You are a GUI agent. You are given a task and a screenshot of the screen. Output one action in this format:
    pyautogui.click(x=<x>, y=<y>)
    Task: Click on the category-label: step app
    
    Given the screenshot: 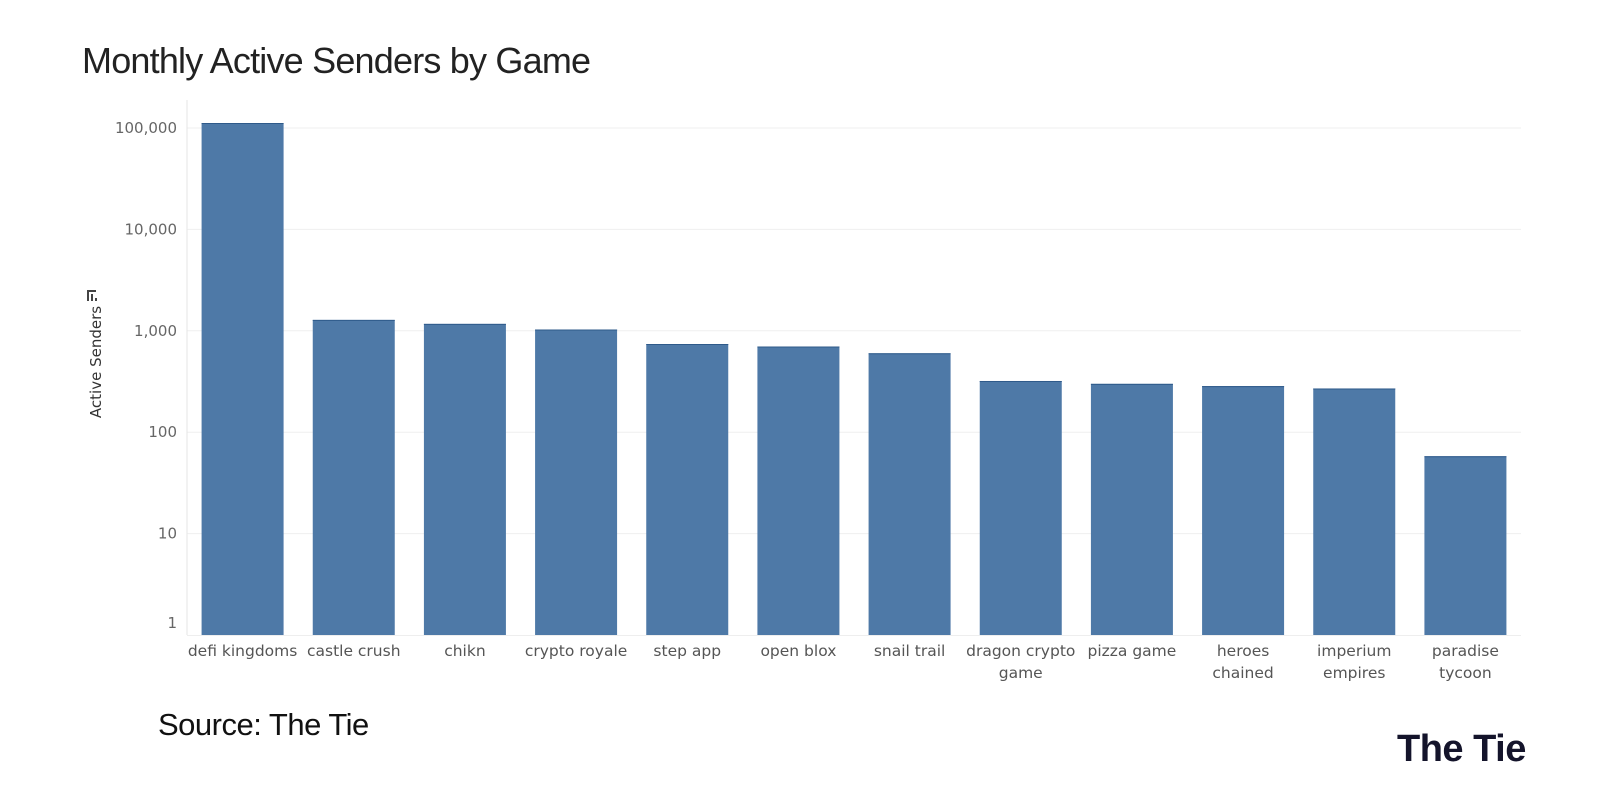 What is the action you would take?
    pyautogui.click(x=687, y=651)
    